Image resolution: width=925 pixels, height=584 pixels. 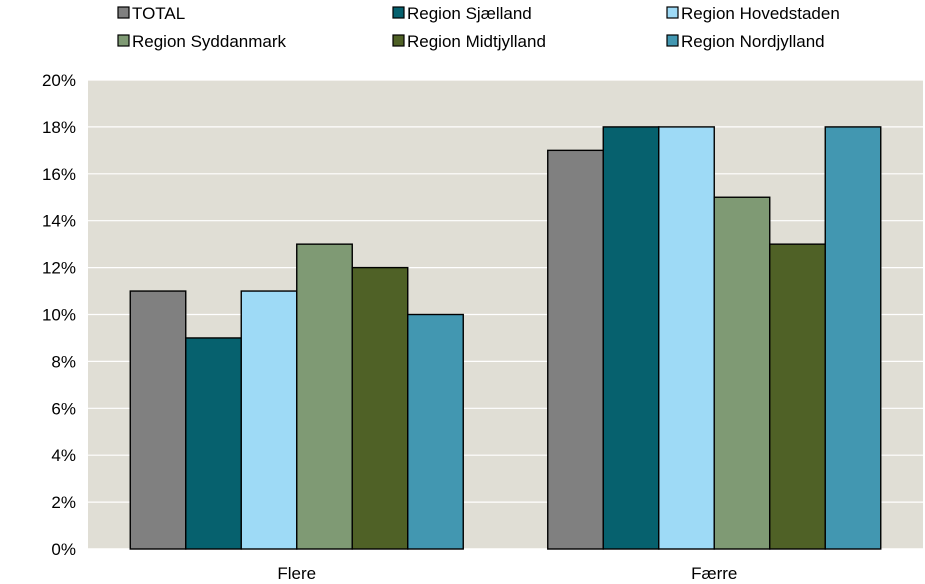 What do you see at coordinates (760, 13) in the screenshot?
I see `legend-label: Region Hovedstaden` at bounding box center [760, 13].